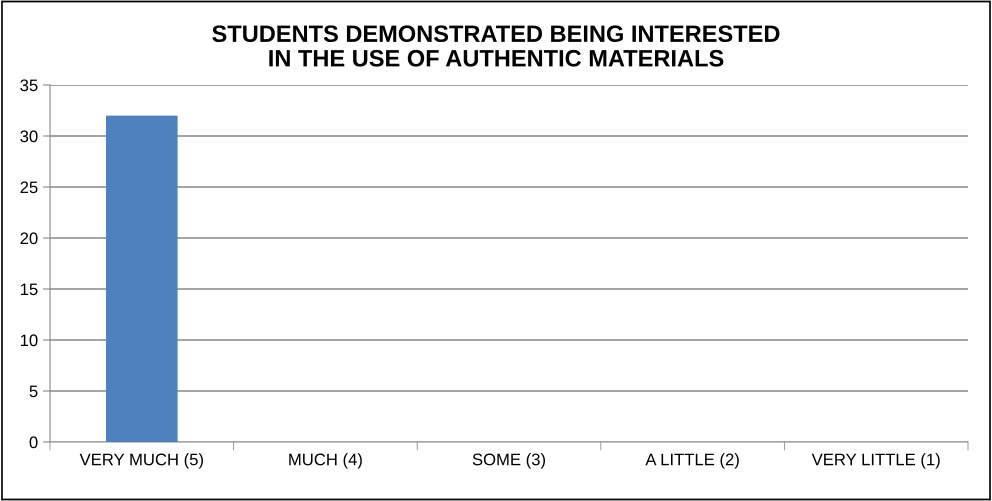 This screenshot has height=501, width=992. I want to click on x-tick-label: VERY LITTLE (1), so click(876, 461).